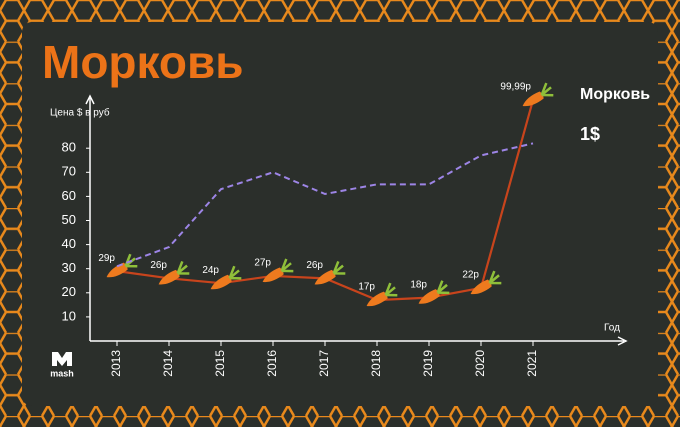  I want to click on y-tick-label: 40, so click(69, 243).